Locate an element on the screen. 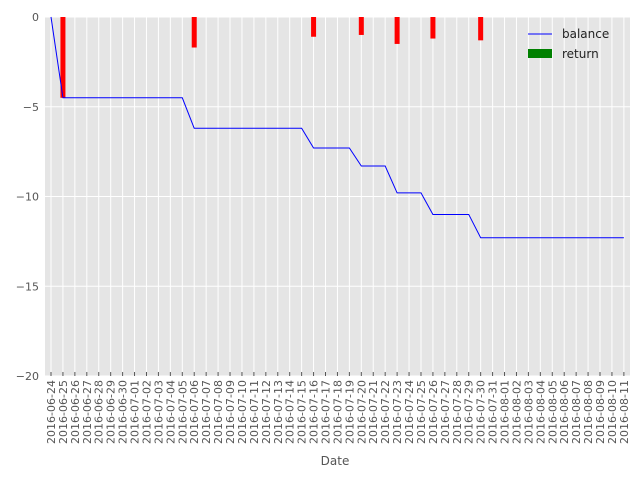 The image size is (640, 480). x-tick-label: 2016-07-14 is located at coordinates (290, 412).